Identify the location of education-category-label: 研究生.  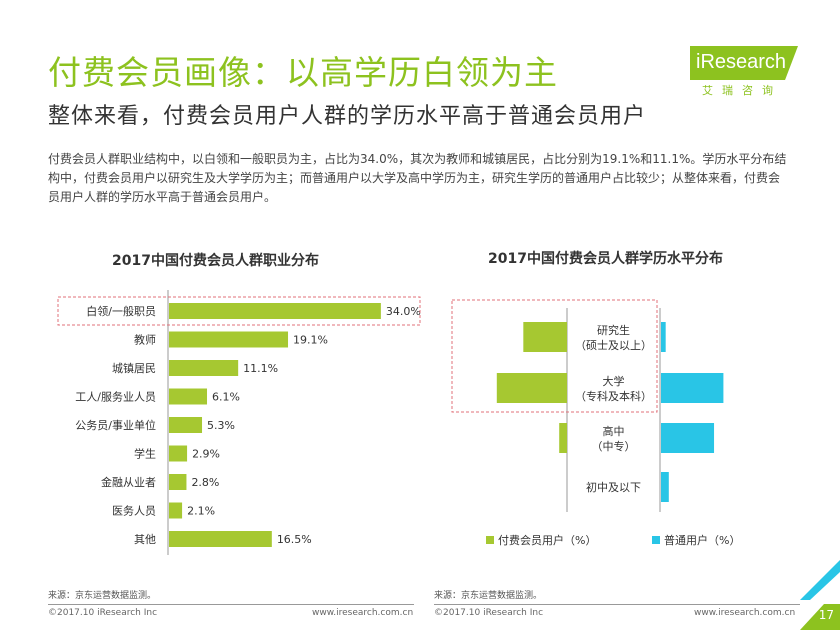
(613, 330).